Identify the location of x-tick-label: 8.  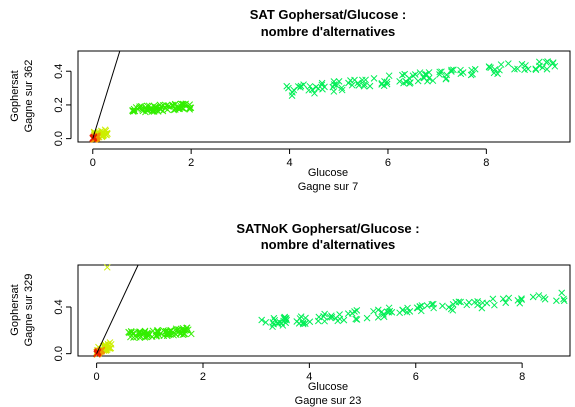
(486, 163).